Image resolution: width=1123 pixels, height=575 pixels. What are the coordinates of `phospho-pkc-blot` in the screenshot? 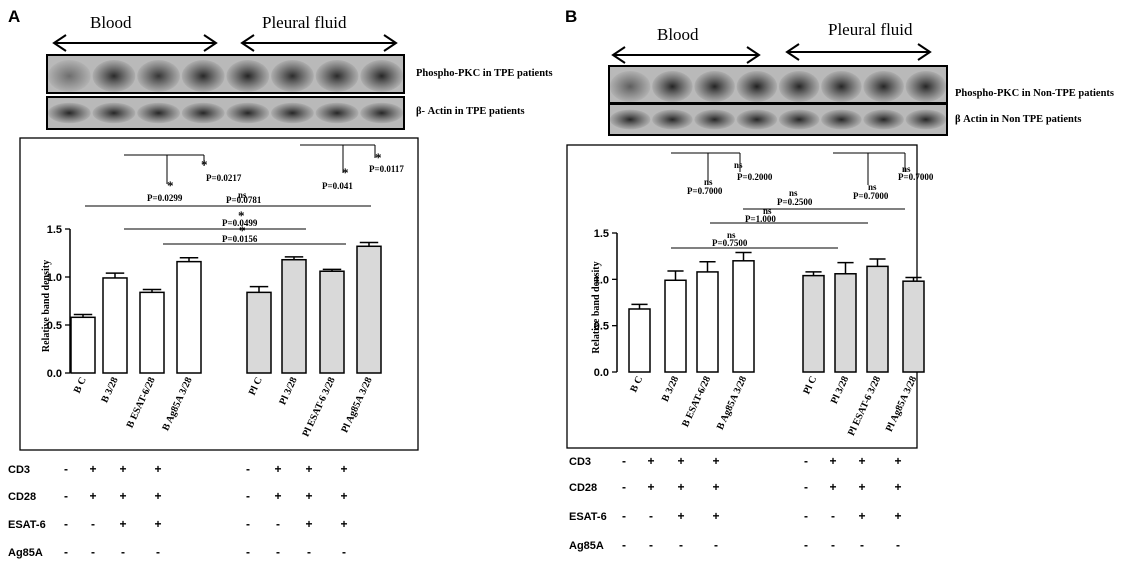 It's located at (225, 74).